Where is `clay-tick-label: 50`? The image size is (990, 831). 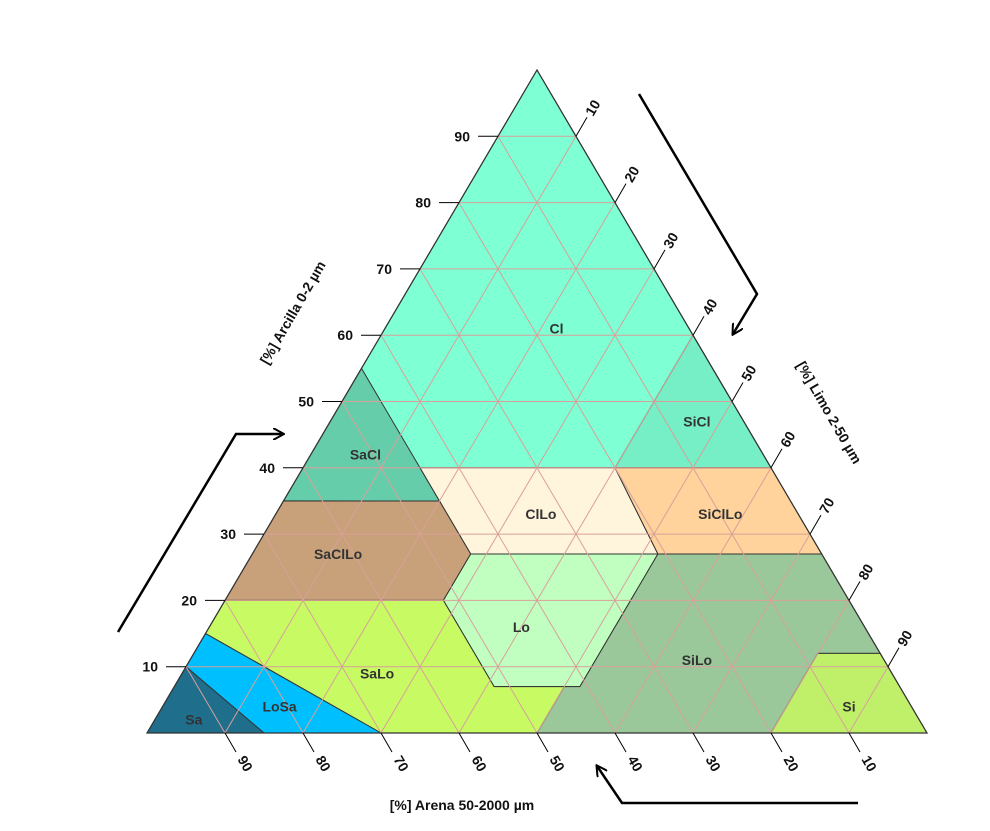
clay-tick-label: 50 is located at coordinates (306, 402).